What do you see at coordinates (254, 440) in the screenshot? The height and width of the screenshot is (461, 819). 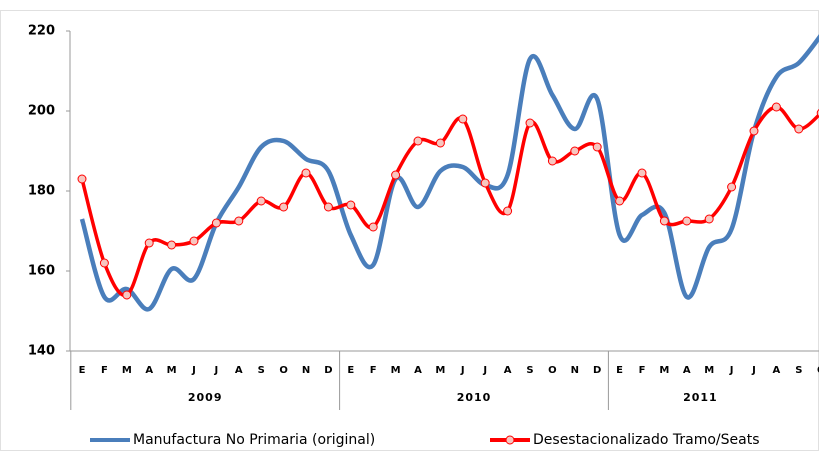 I see `legend-label: Manufactura No Primaria (original)` at bounding box center [254, 440].